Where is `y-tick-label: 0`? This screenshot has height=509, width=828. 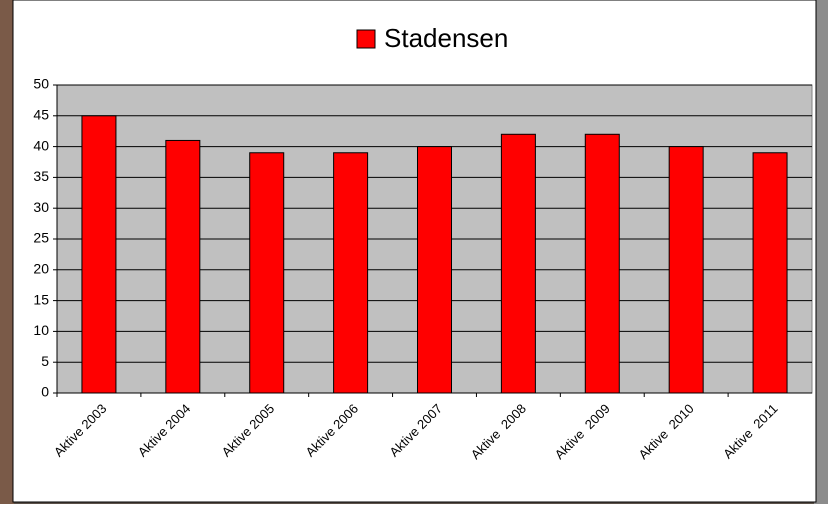
y-tick-label: 0 is located at coordinates (45, 392).